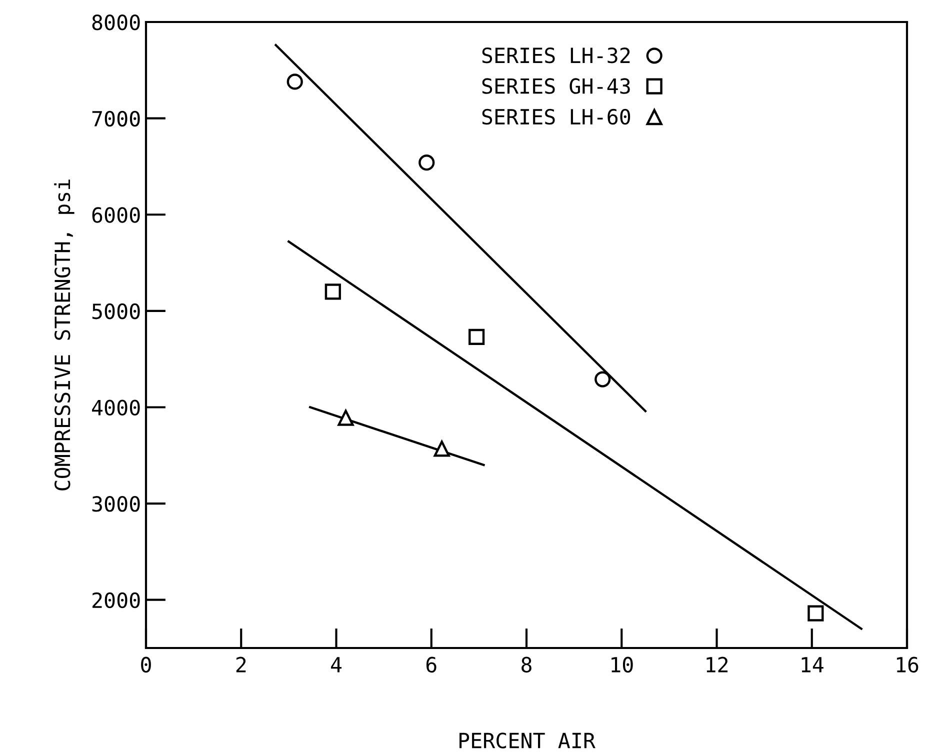  I want to click on x-tick-label: 8, so click(527, 664).